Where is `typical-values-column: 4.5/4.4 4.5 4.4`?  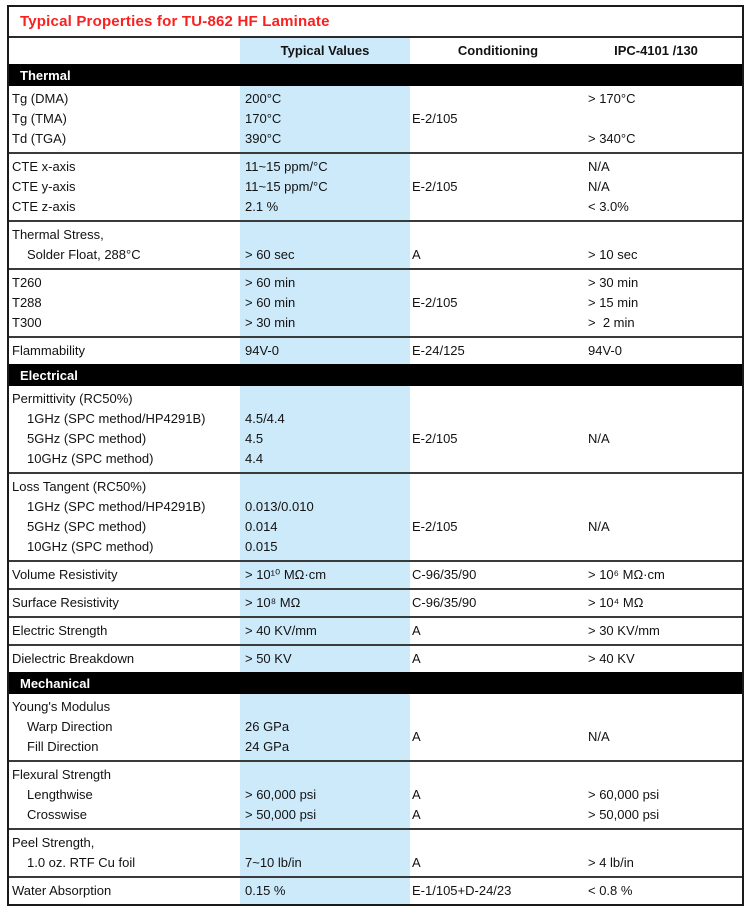
typical-values-column: 4.5/4.4 4.5 4.4 is located at coordinates (325, 429).